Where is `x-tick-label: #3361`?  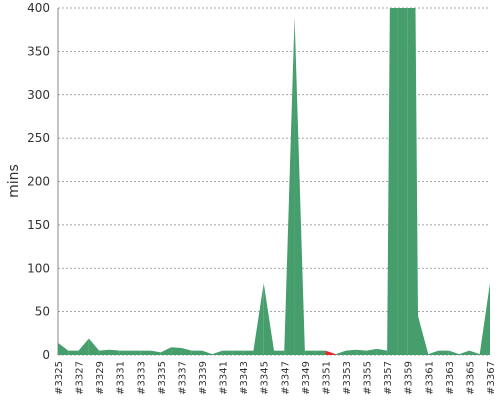 x-tick-label: #3361 is located at coordinates (429, 378).